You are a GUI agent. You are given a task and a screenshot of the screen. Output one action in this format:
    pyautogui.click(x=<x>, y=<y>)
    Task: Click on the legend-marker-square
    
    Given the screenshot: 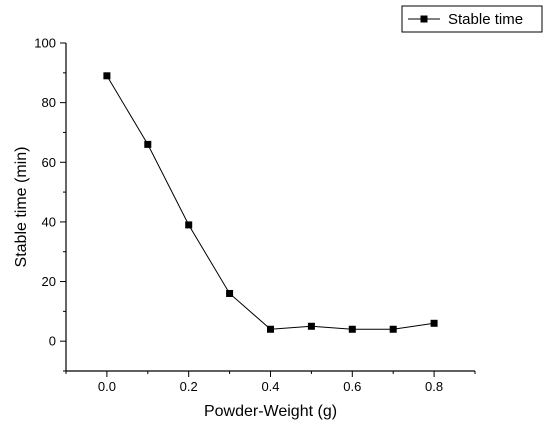 What is the action you would take?
    pyautogui.click(x=424, y=19)
    